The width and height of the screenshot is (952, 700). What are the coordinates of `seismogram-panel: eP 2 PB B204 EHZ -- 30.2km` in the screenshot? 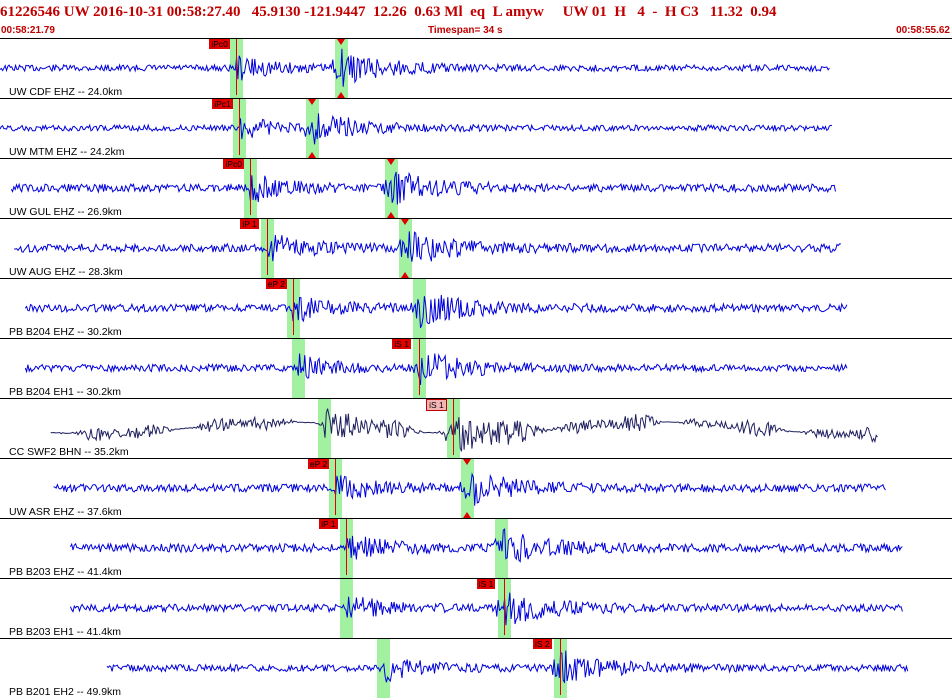 It's located at (476, 308).